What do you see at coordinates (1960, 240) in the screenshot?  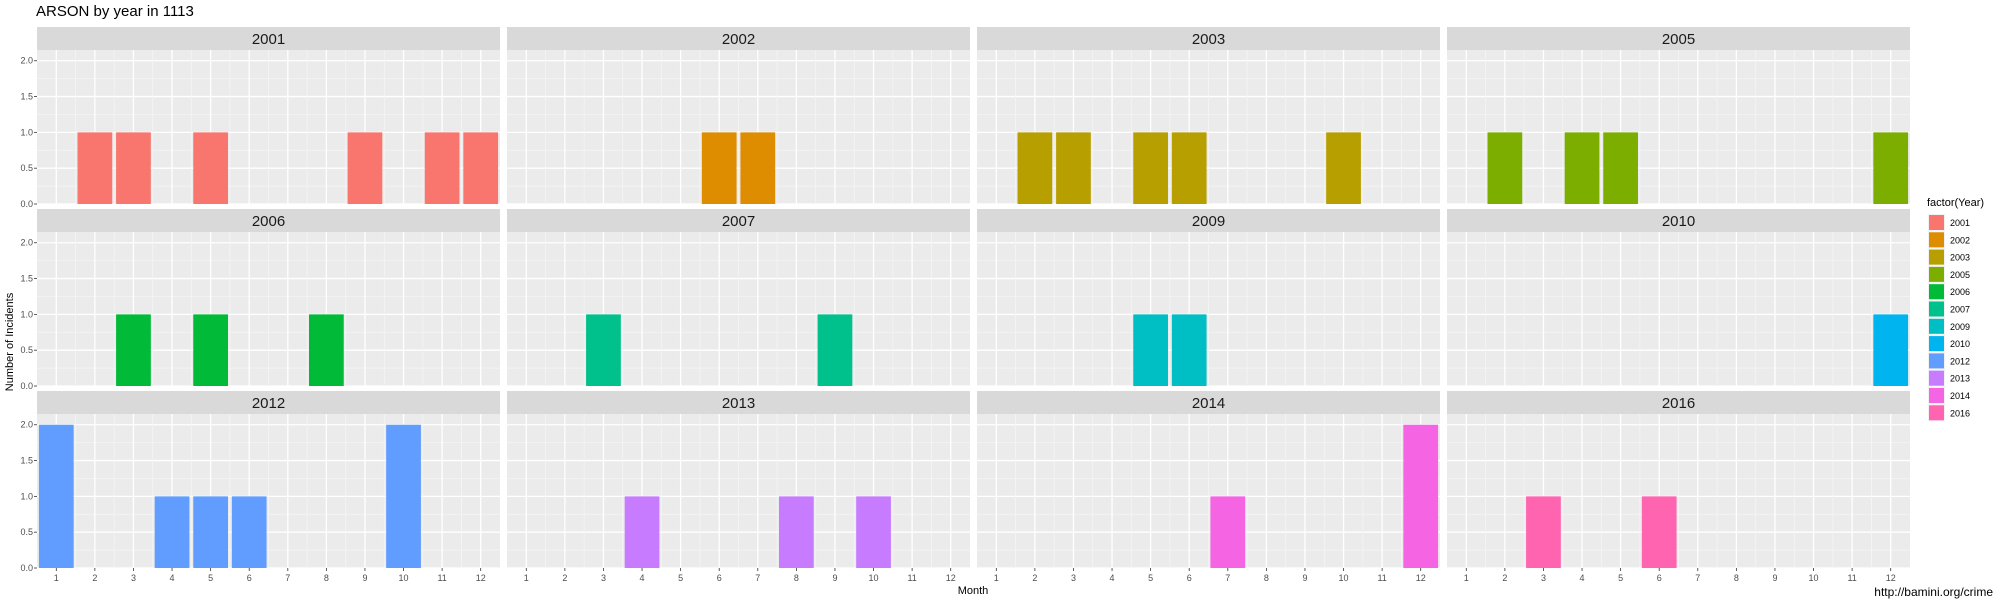 I see `legend-label: 2002` at bounding box center [1960, 240].